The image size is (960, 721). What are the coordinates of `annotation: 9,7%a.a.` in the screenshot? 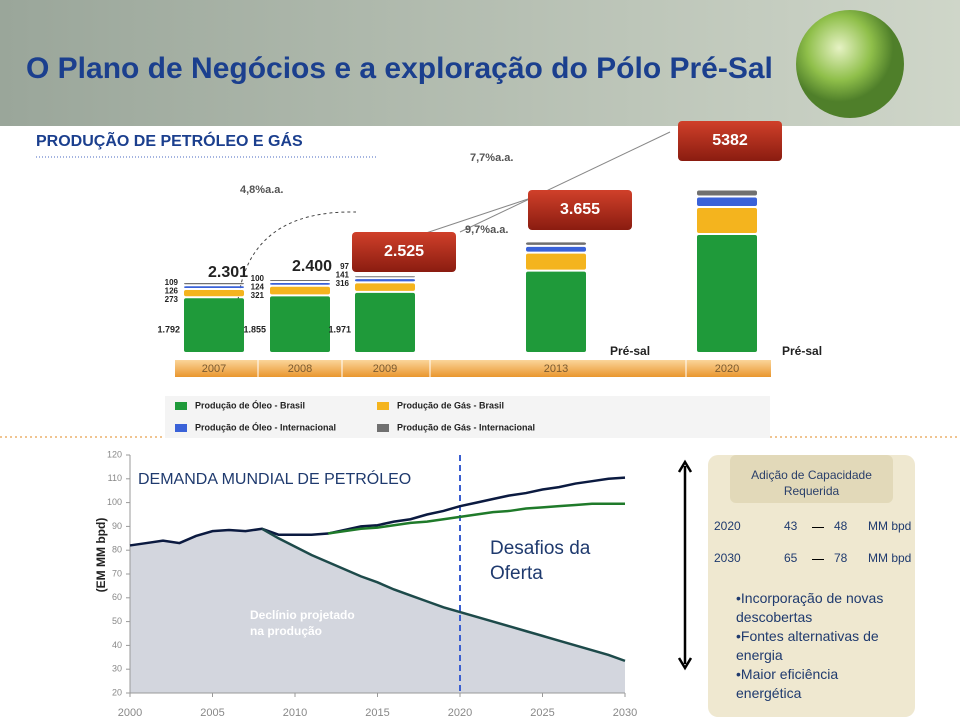 It's located at (486, 230).